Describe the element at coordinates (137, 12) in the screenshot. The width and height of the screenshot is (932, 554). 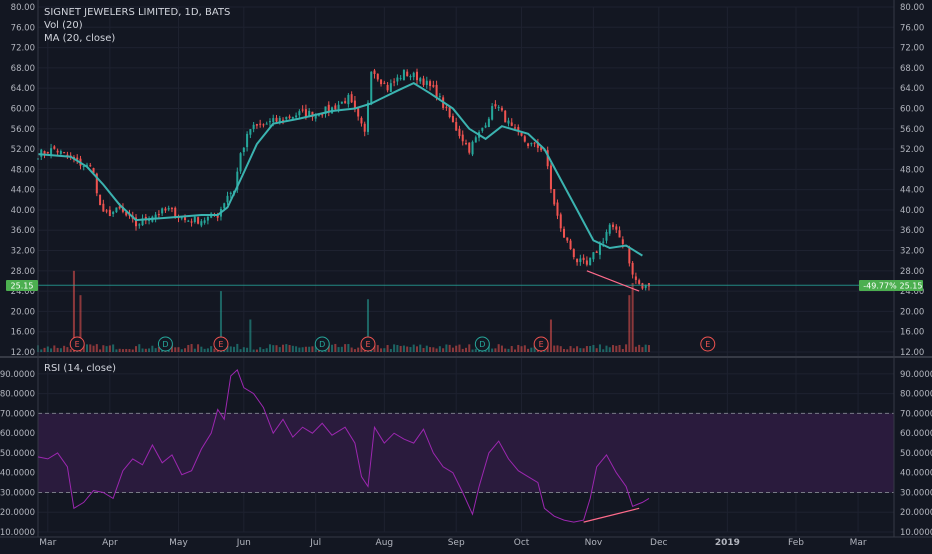
I see `symbol-title: SIGNET JEWELERS LIMITED, 1D, BATS` at that location.